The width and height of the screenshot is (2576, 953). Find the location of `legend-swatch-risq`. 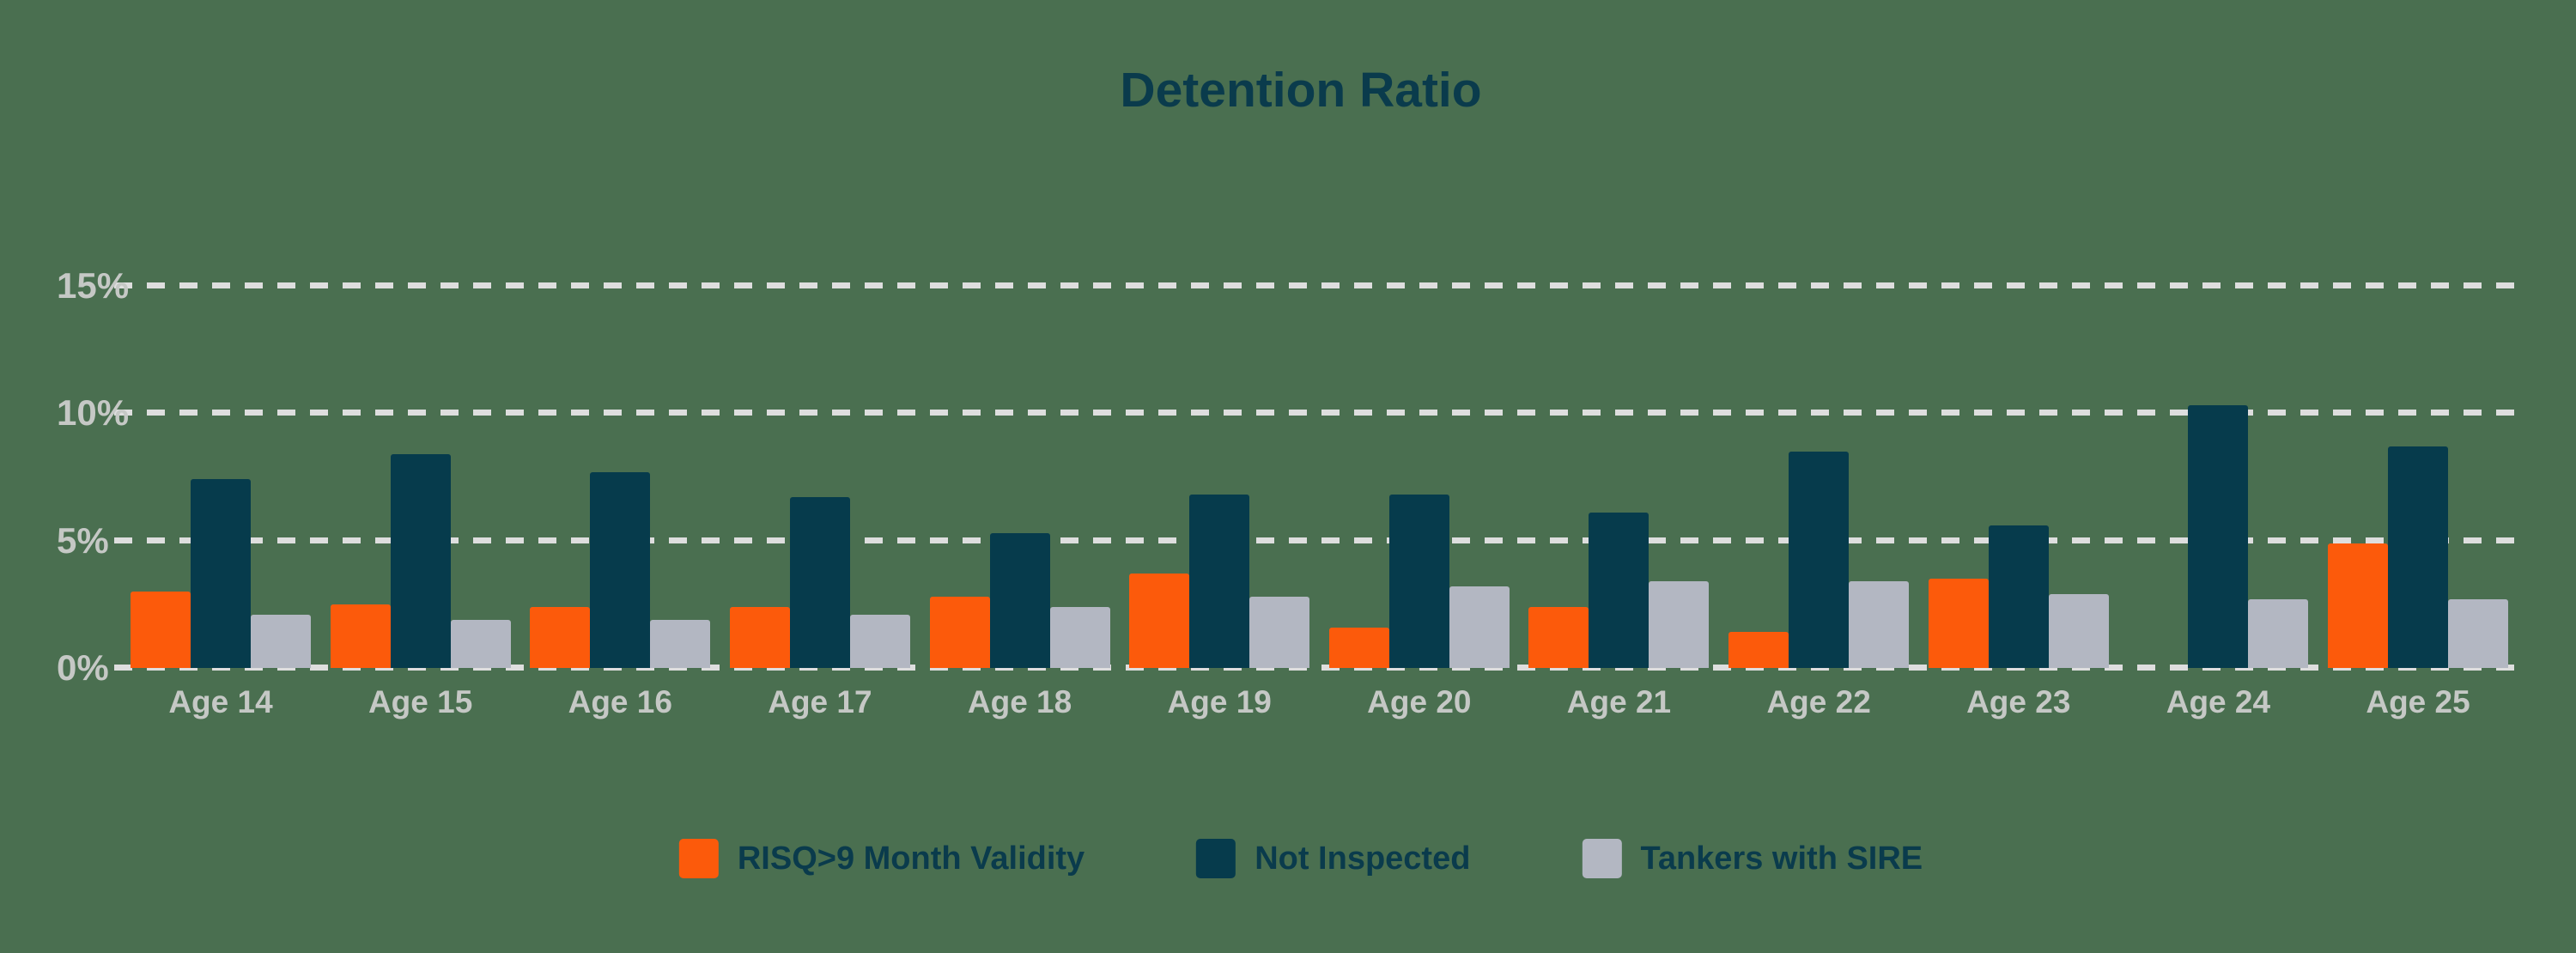

legend-swatch-risq is located at coordinates (698, 859).